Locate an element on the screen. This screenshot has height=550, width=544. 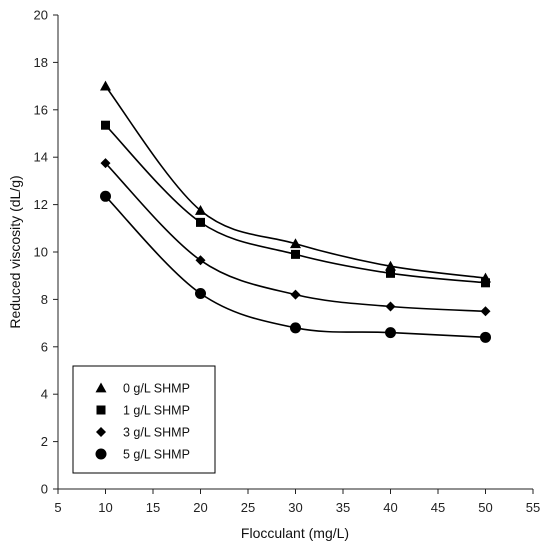
legend-label: 3 g/L SHMP is located at coordinates (156, 433).